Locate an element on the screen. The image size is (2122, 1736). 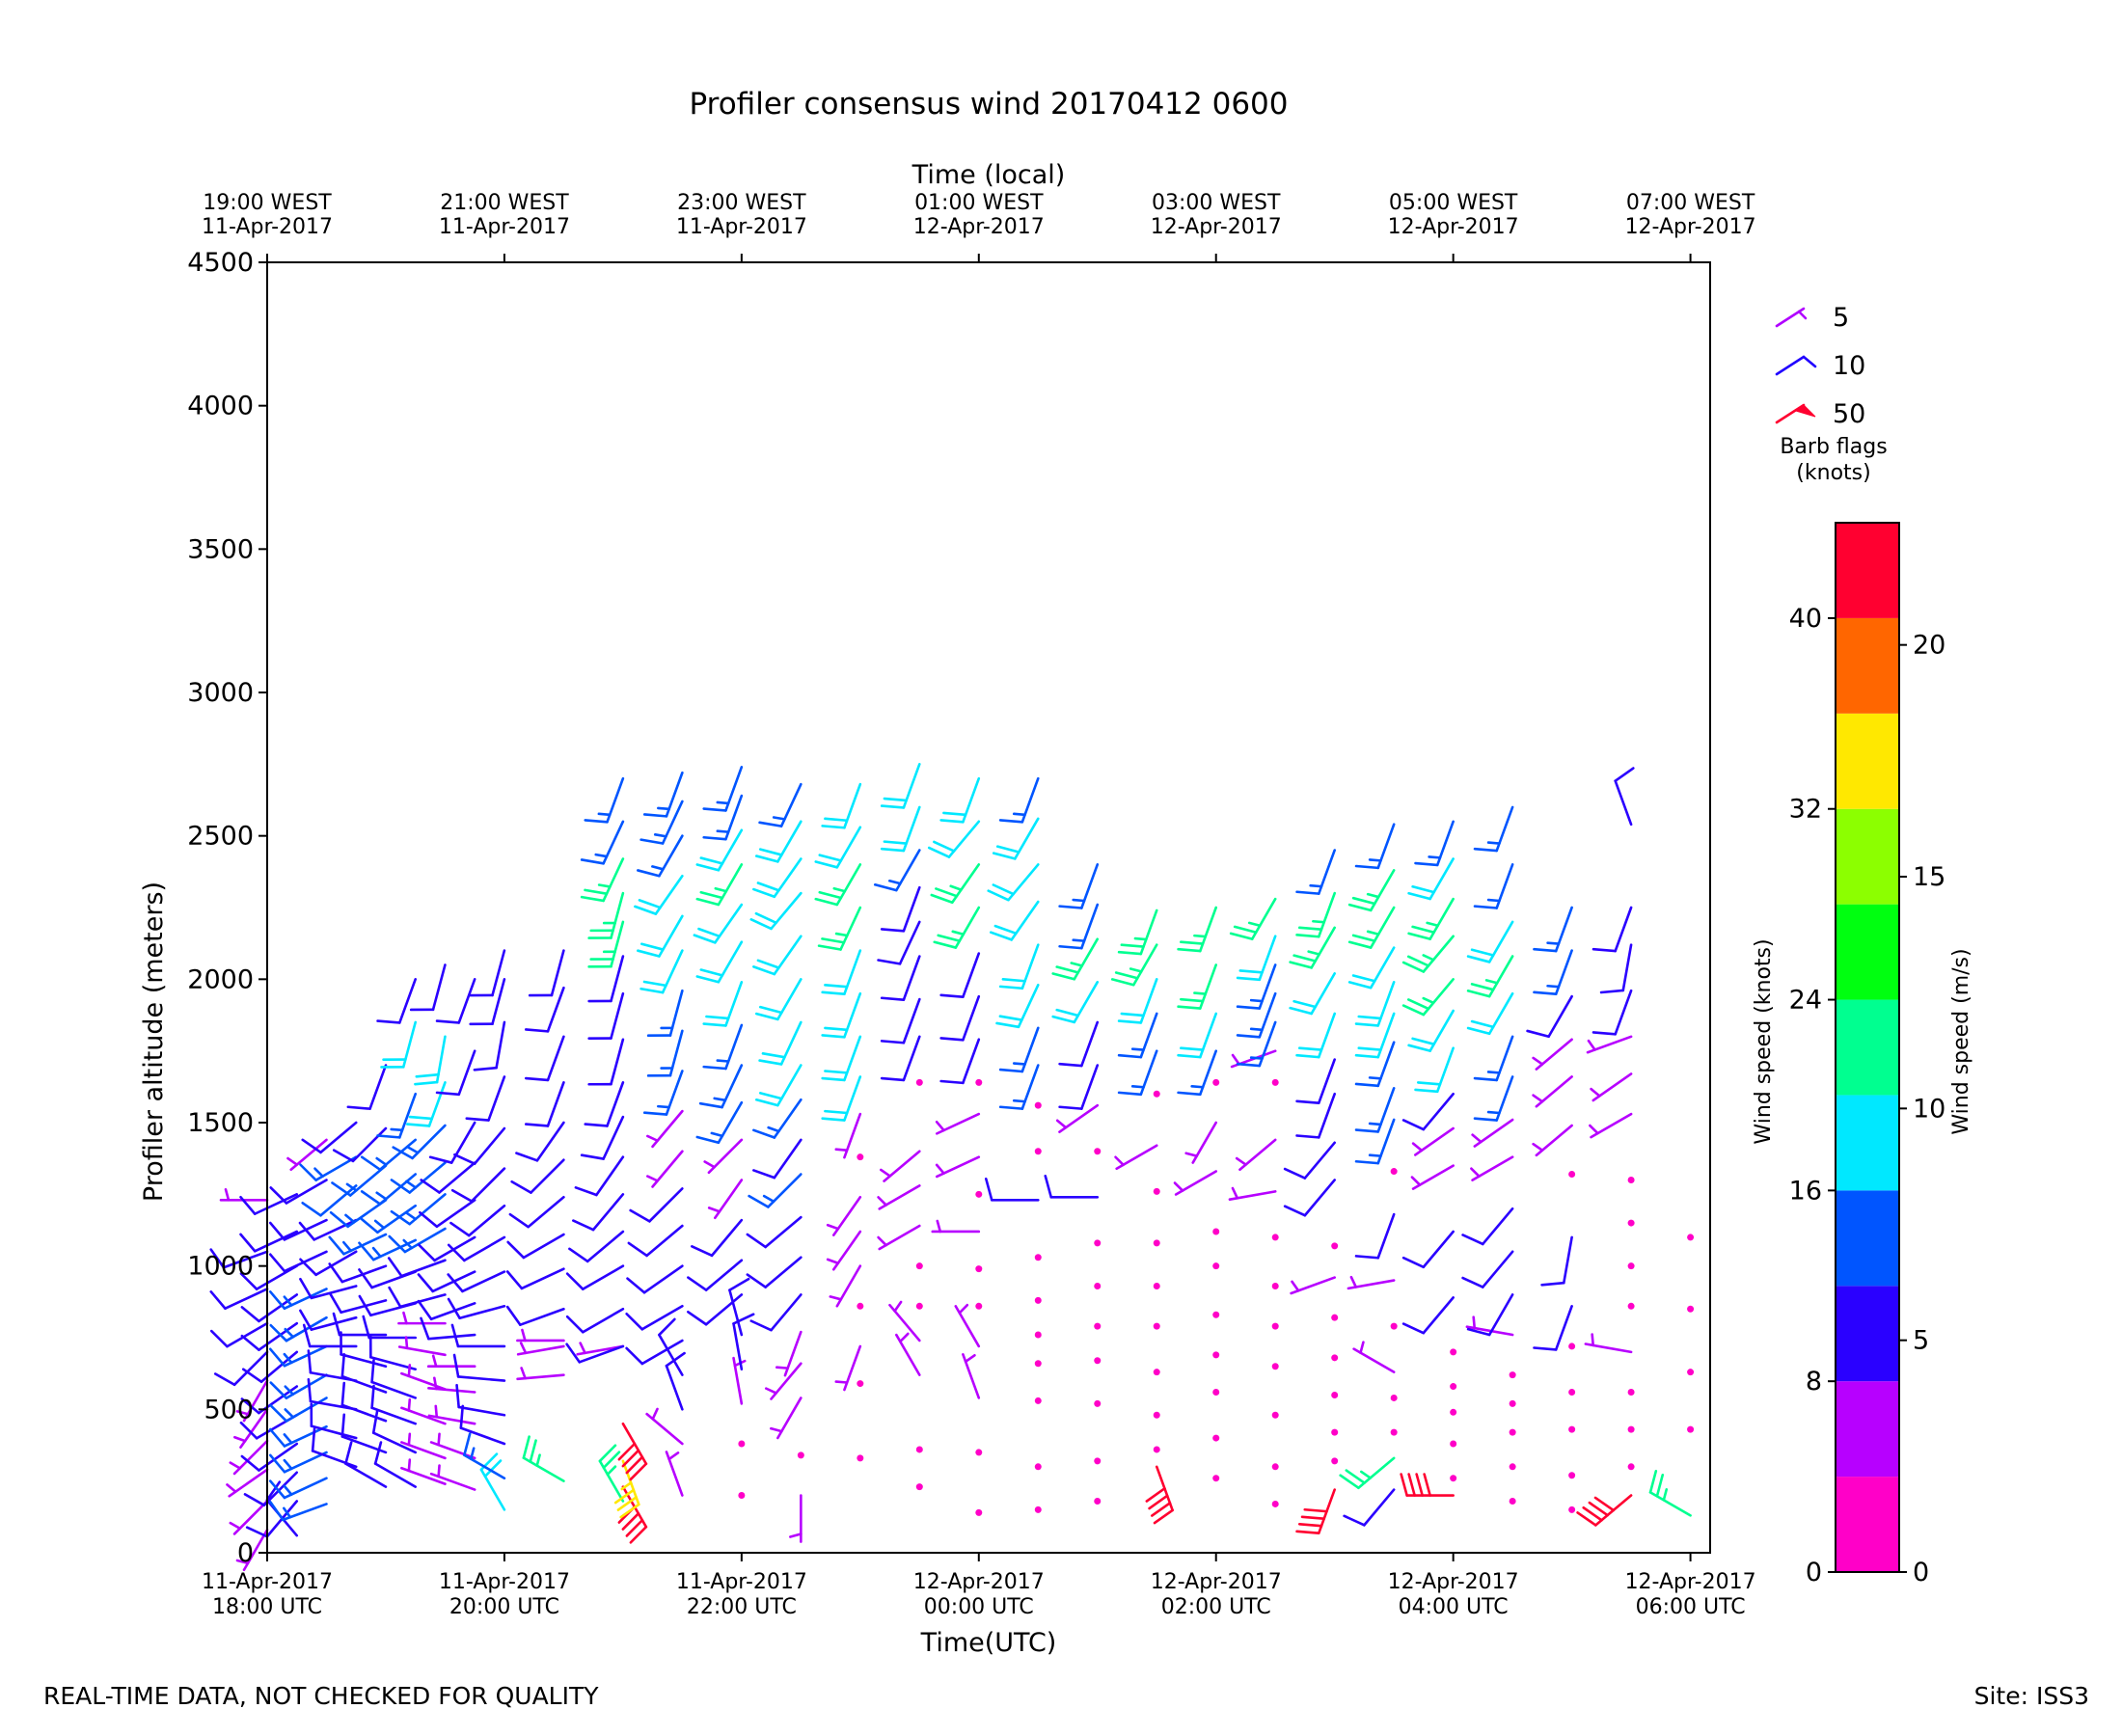
legend-barb-half is located at coordinates (1803, 315).